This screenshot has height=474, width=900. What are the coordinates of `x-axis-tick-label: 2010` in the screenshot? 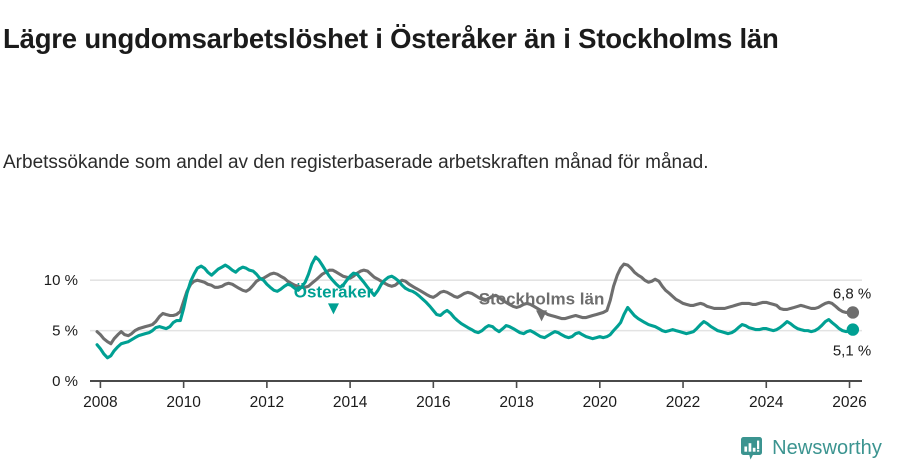 It's located at (183, 402).